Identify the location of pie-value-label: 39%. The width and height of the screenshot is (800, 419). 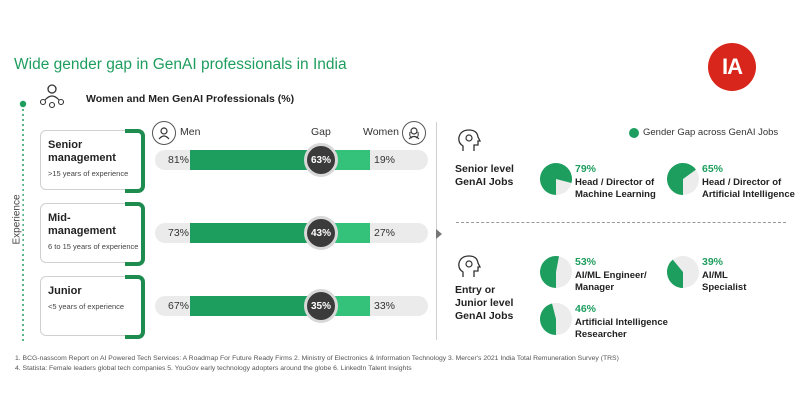
(713, 262).